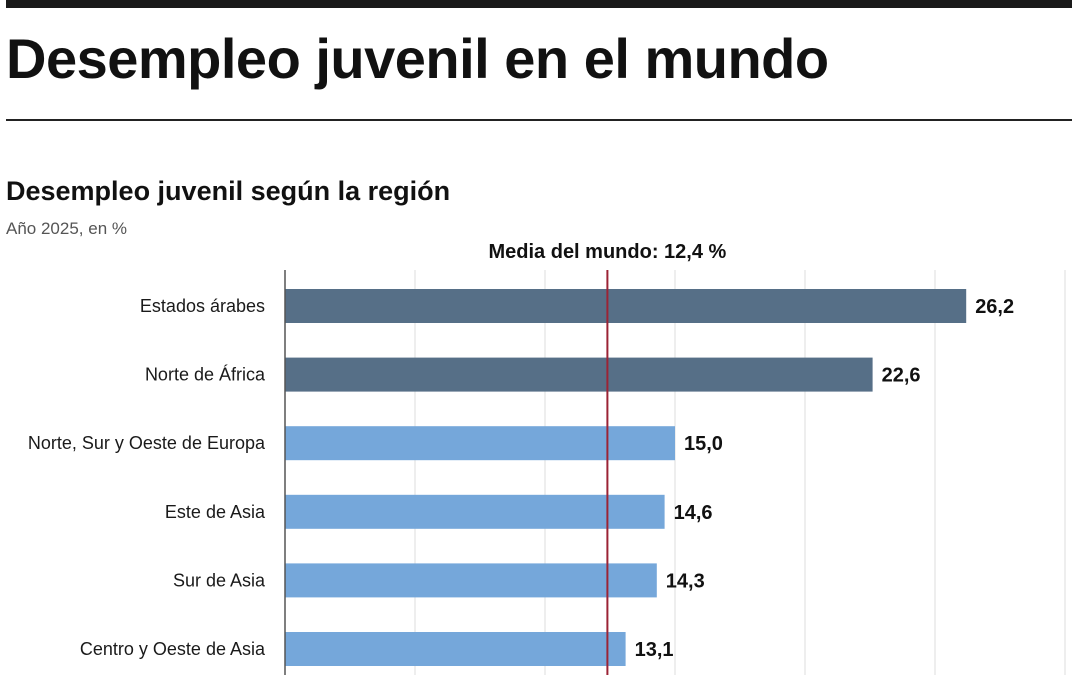 This screenshot has width=1080, height=675. What do you see at coordinates (654, 650) in the screenshot?
I see `value-label: 13,1` at bounding box center [654, 650].